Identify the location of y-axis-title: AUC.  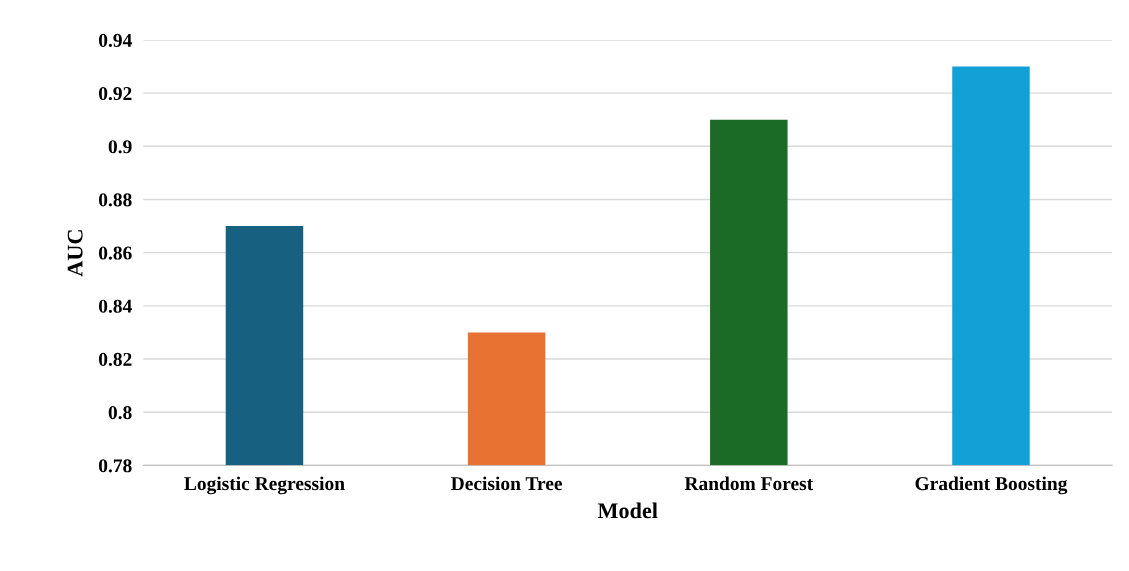
(75, 253).